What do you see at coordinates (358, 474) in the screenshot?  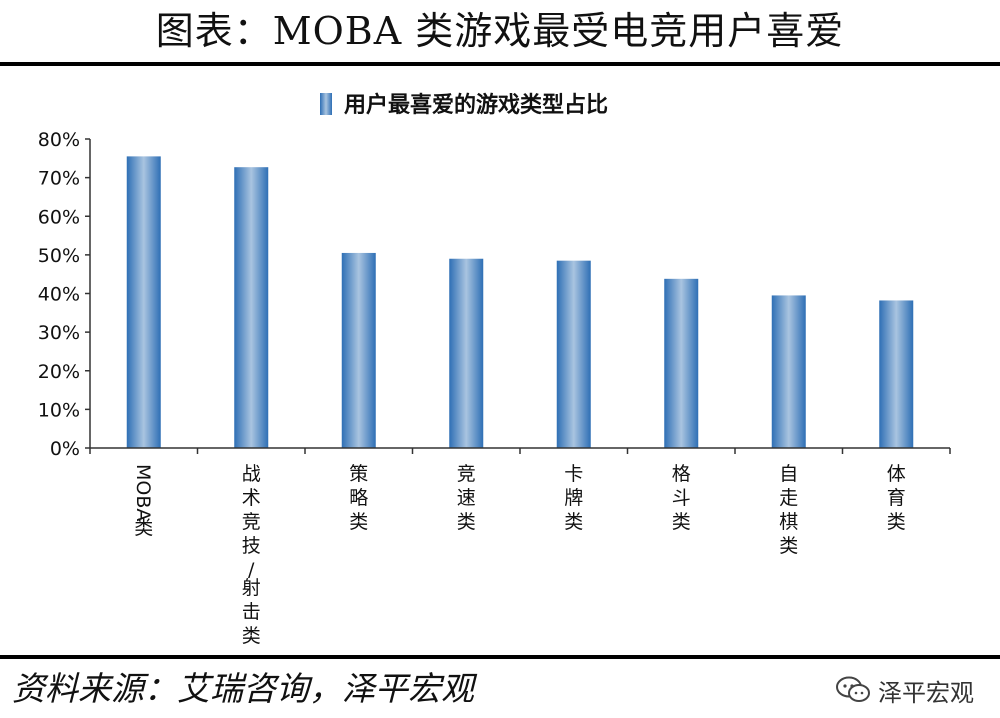 I see `svg-text: 策` at bounding box center [358, 474].